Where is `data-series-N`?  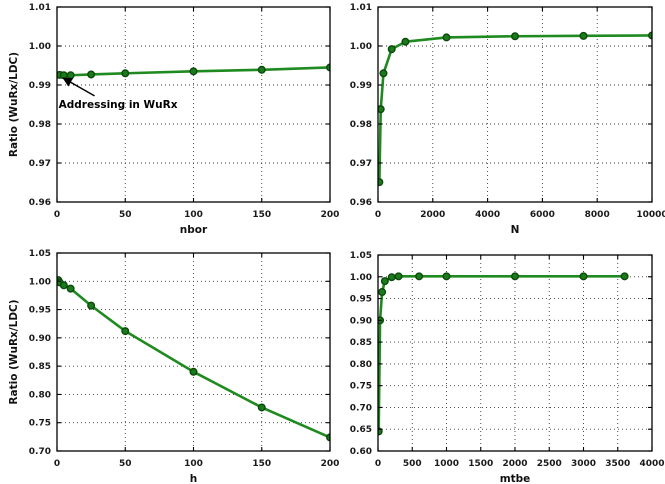 data-series-N is located at coordinates (515, 109).